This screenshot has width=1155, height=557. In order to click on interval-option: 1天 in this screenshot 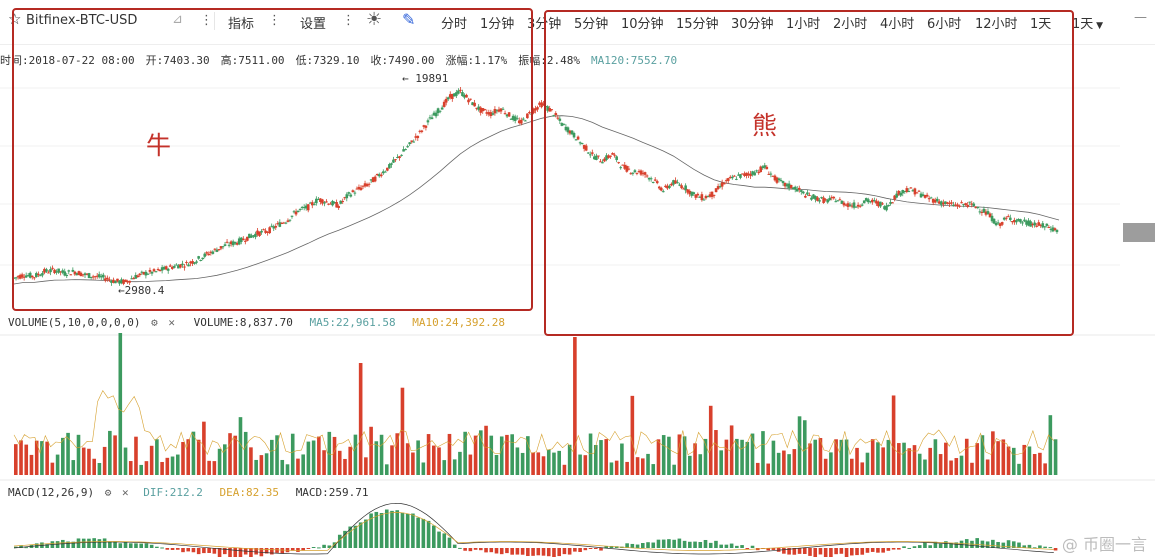, I will do `click(1041, 24)`.